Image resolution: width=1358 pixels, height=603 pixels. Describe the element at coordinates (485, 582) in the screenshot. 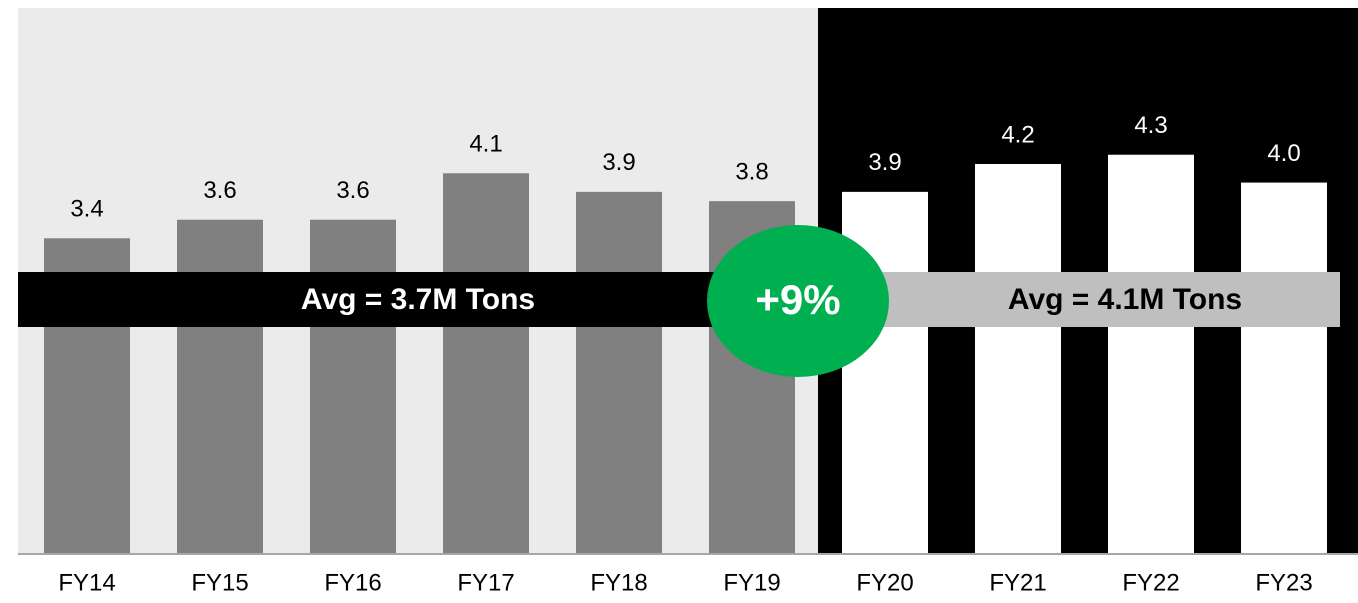

I see `x-tick-label: FY17` at that location.